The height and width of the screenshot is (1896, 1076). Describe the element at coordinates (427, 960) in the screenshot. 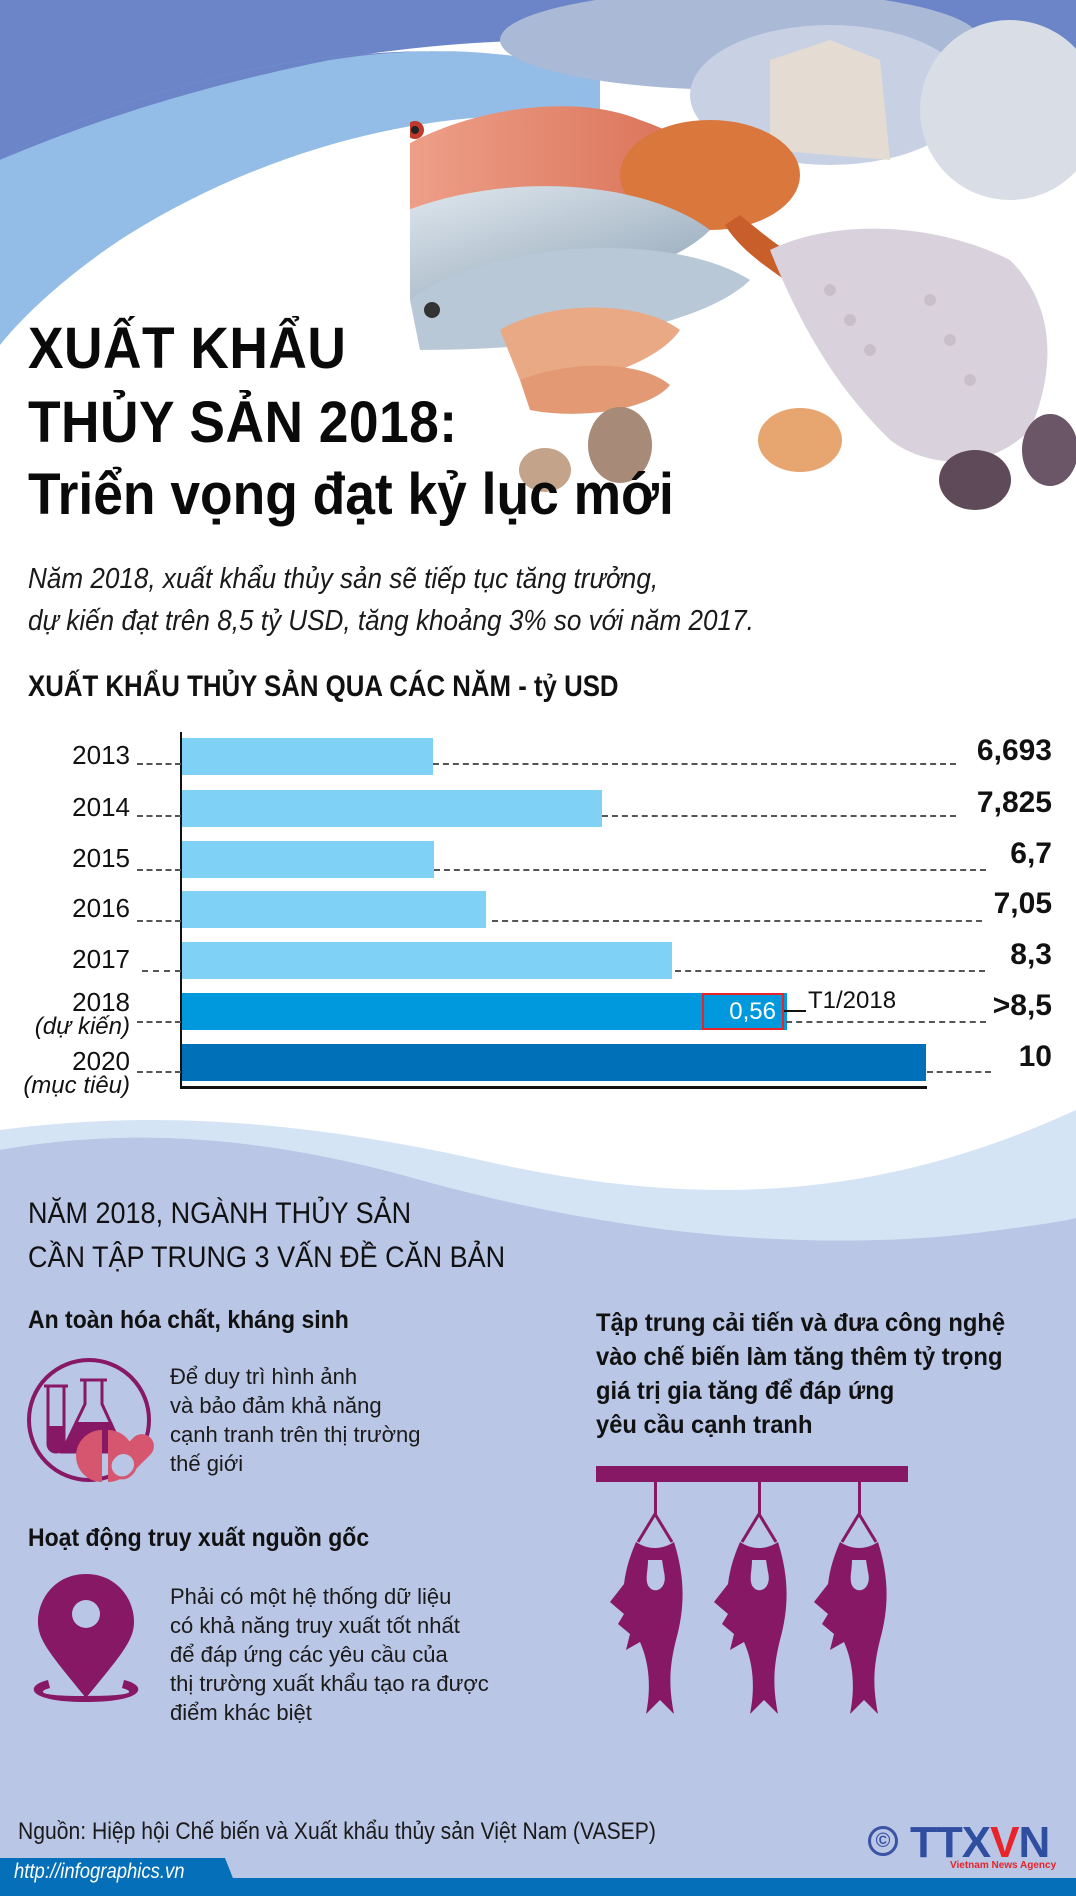

I see `bar-2017` at that location.